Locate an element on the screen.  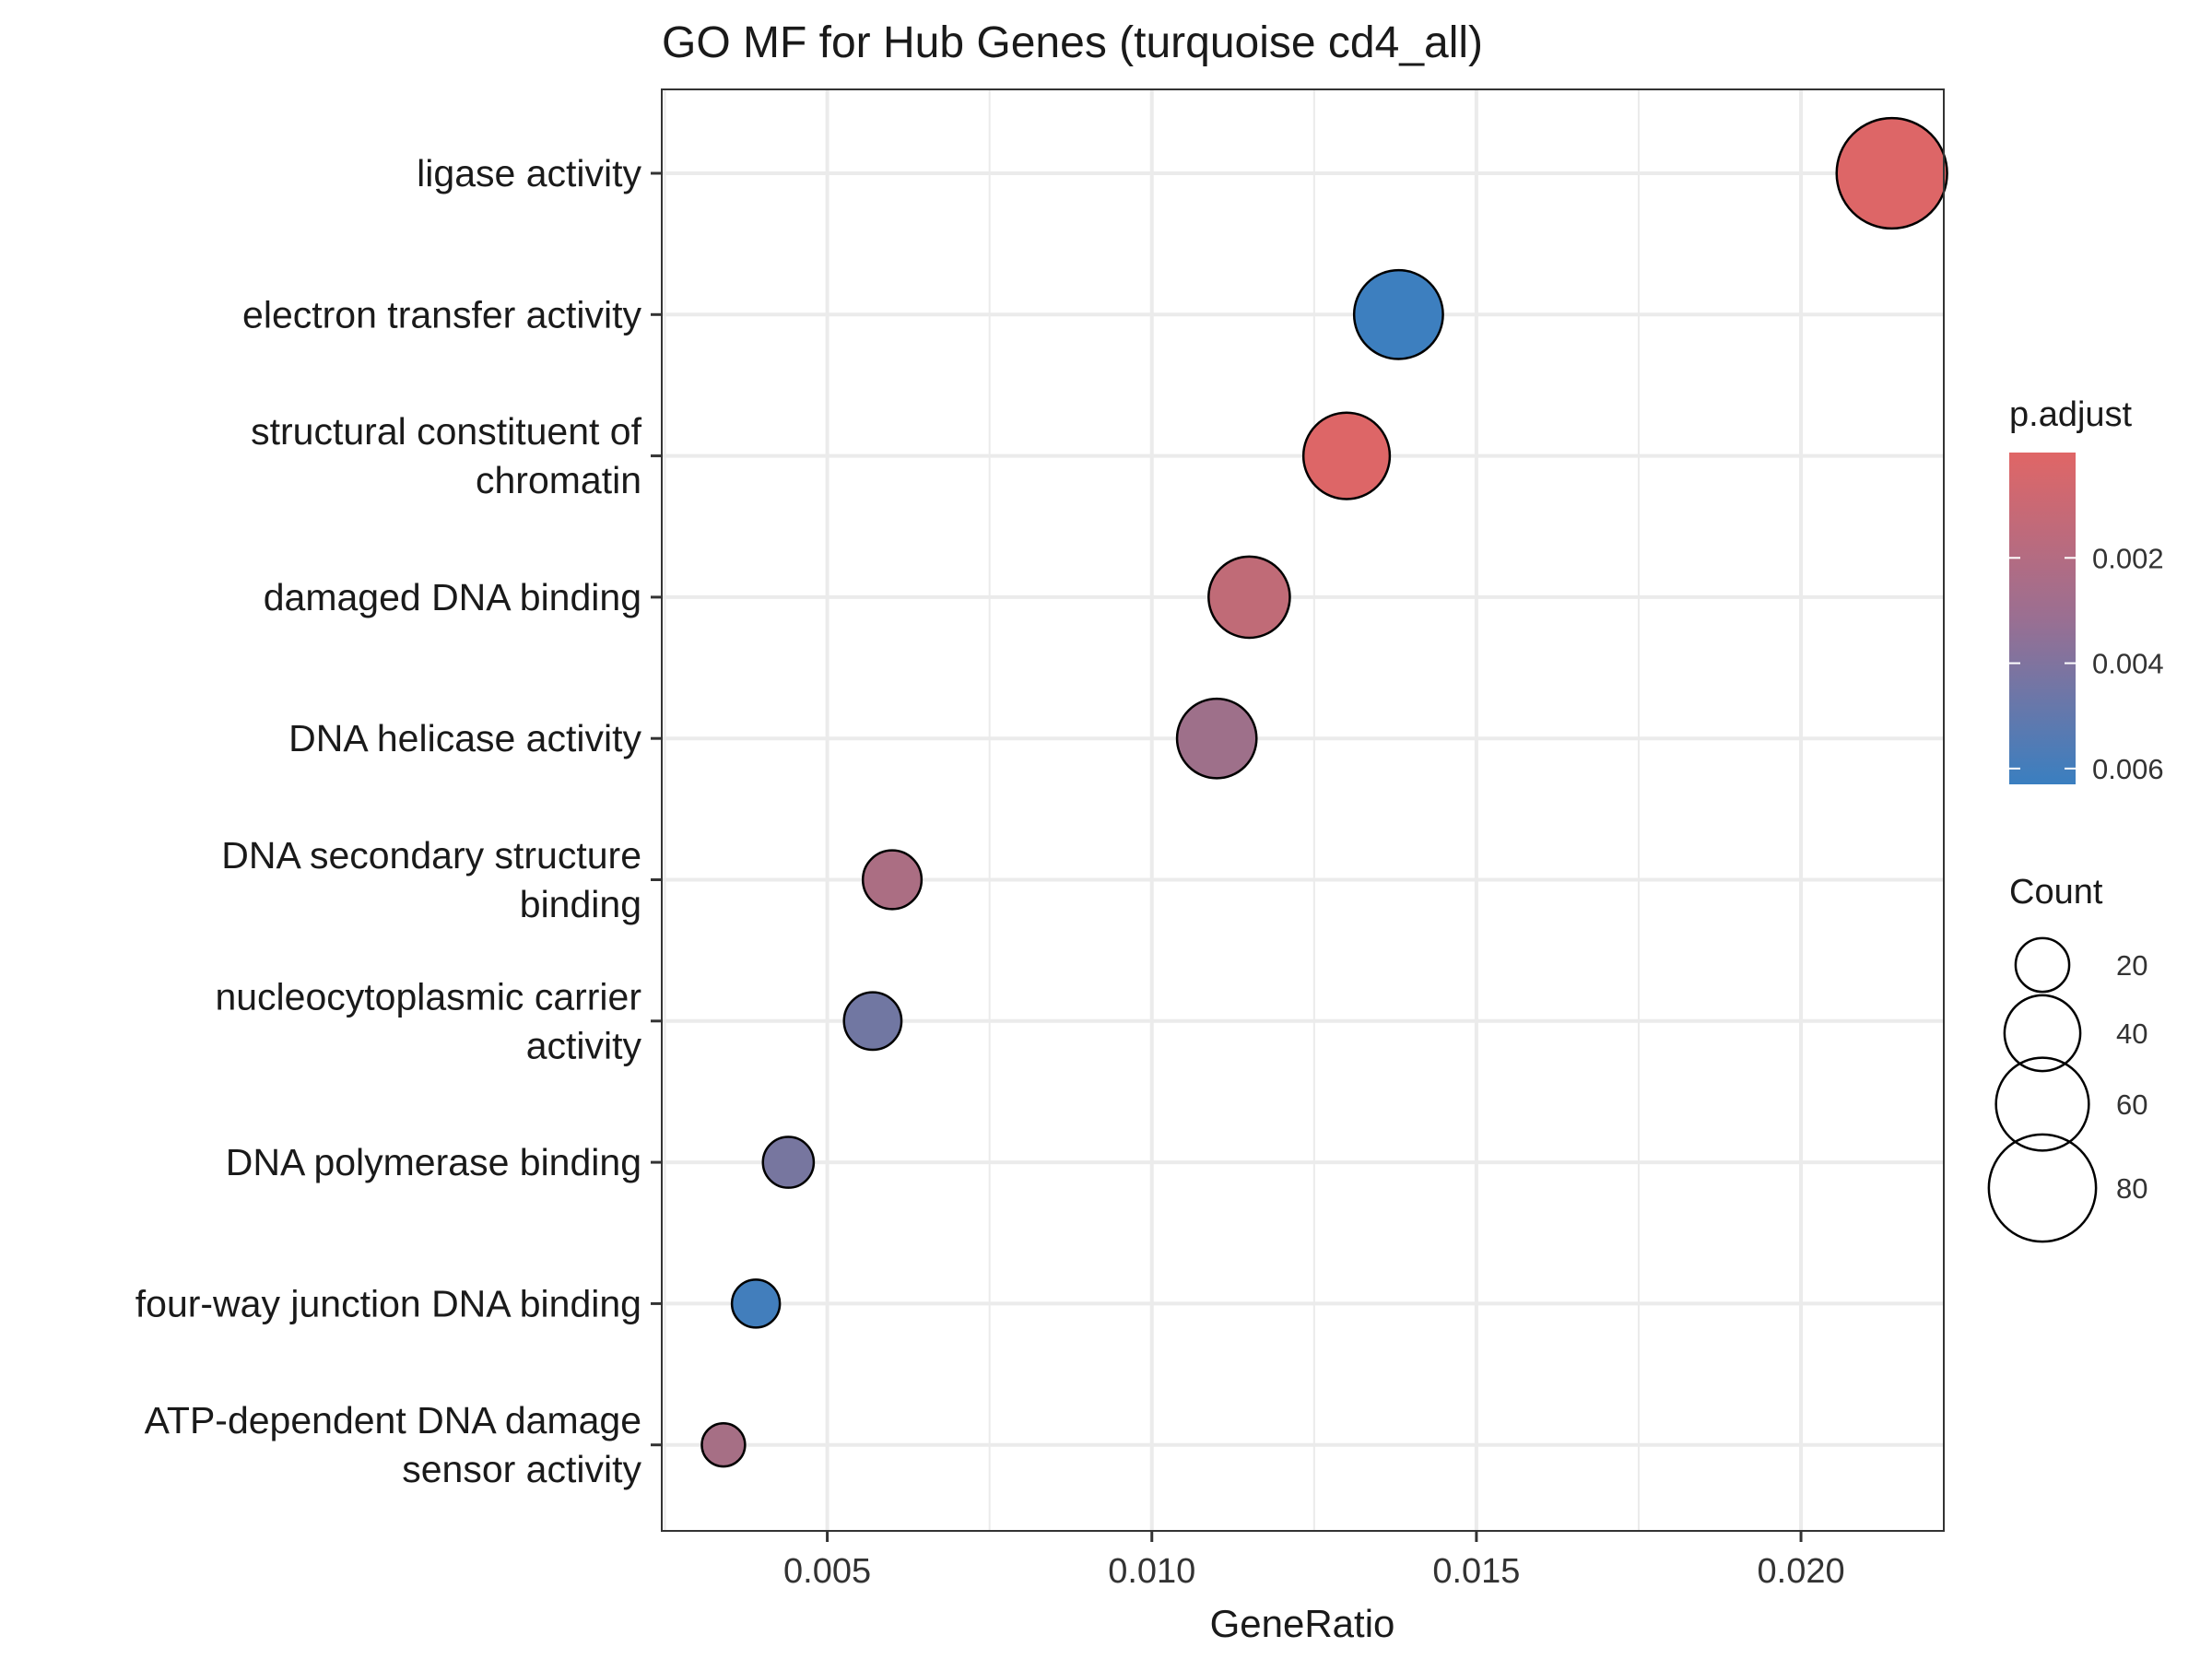
size-legend-title: Count is located at coordinates (2056, 892).